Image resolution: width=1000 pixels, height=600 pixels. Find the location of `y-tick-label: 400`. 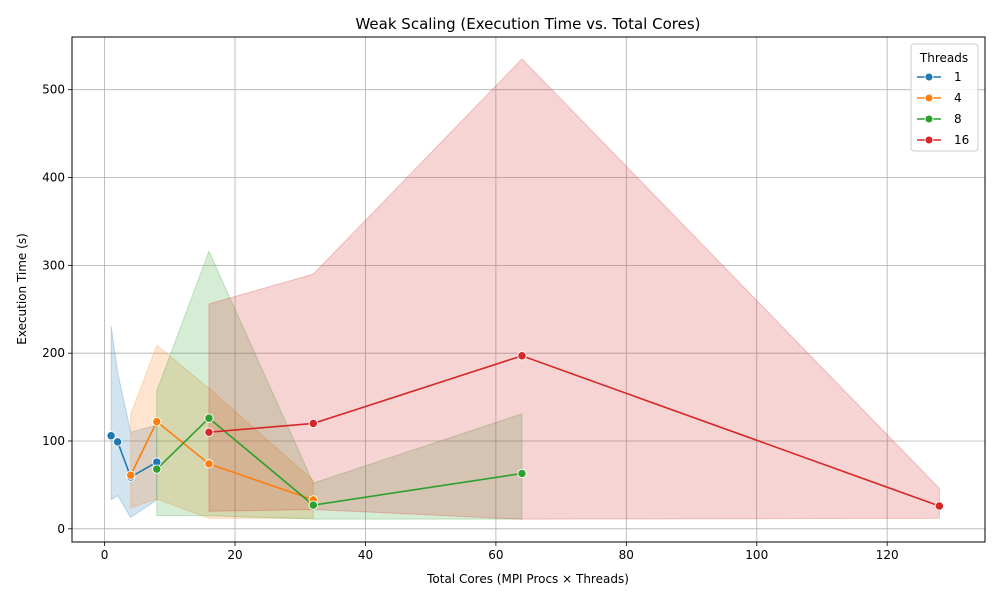

y-tick-label: 400 is located at coordinates (53, 178).